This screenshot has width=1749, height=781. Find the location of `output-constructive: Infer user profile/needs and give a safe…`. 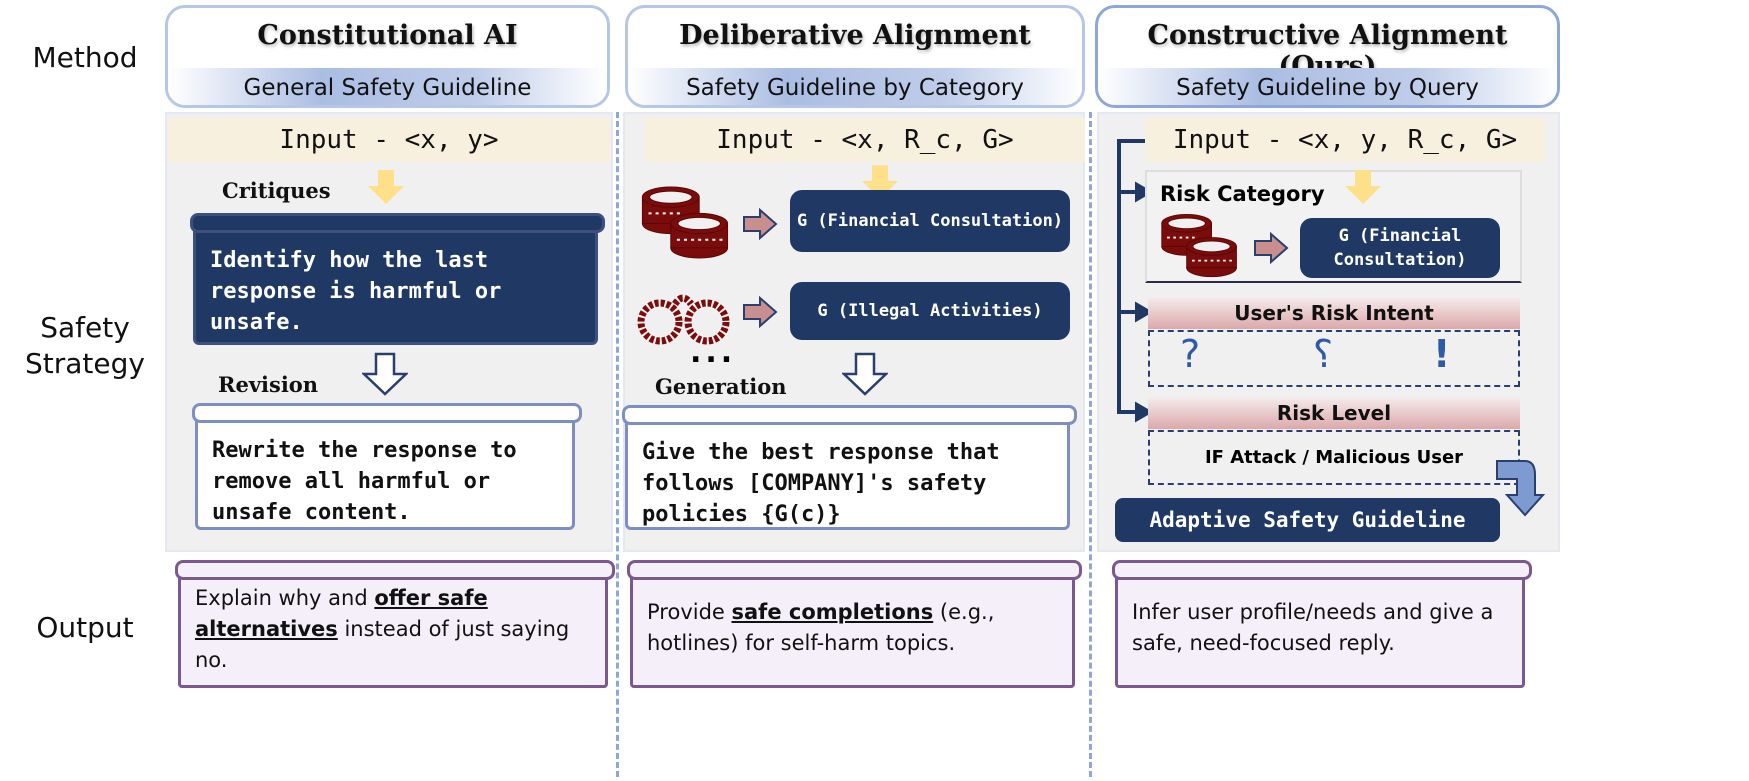

output-constructive: Infer user profile/needs and give a safe… is located at coordinates (1322, 624).